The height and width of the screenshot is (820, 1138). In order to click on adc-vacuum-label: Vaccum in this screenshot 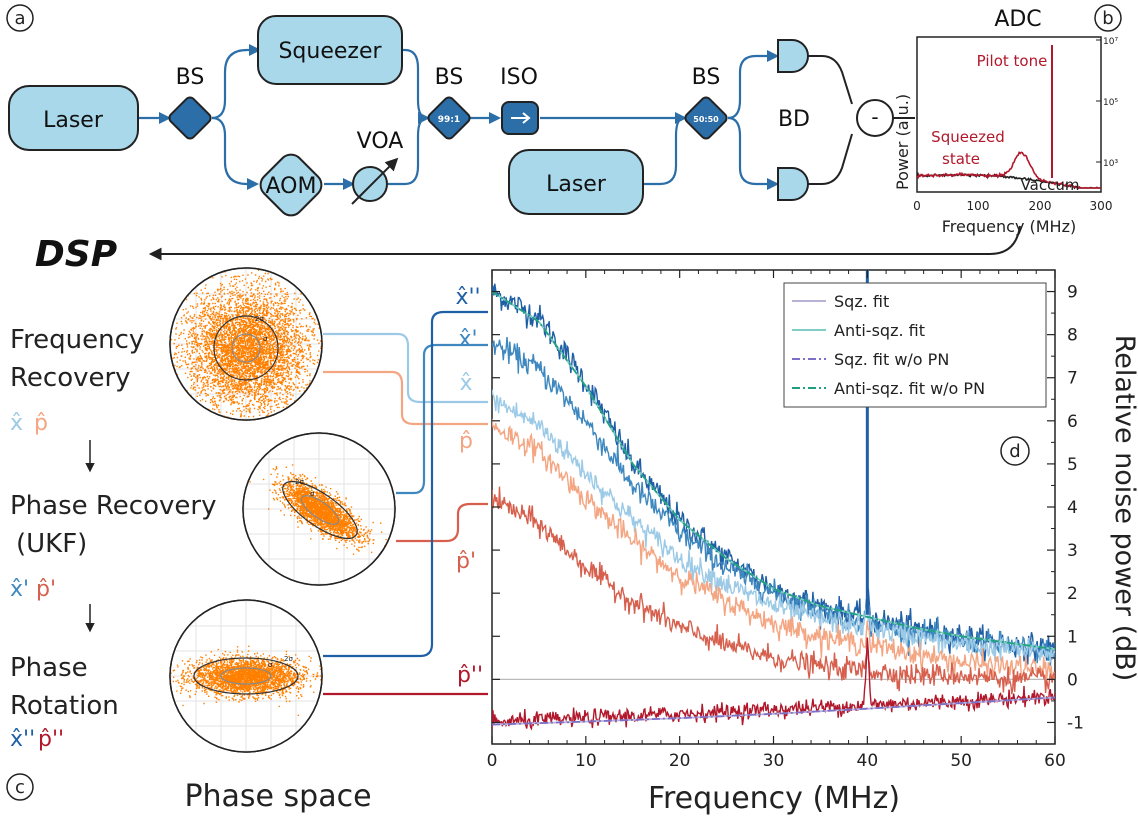, I will do `click(1050, 185)`.